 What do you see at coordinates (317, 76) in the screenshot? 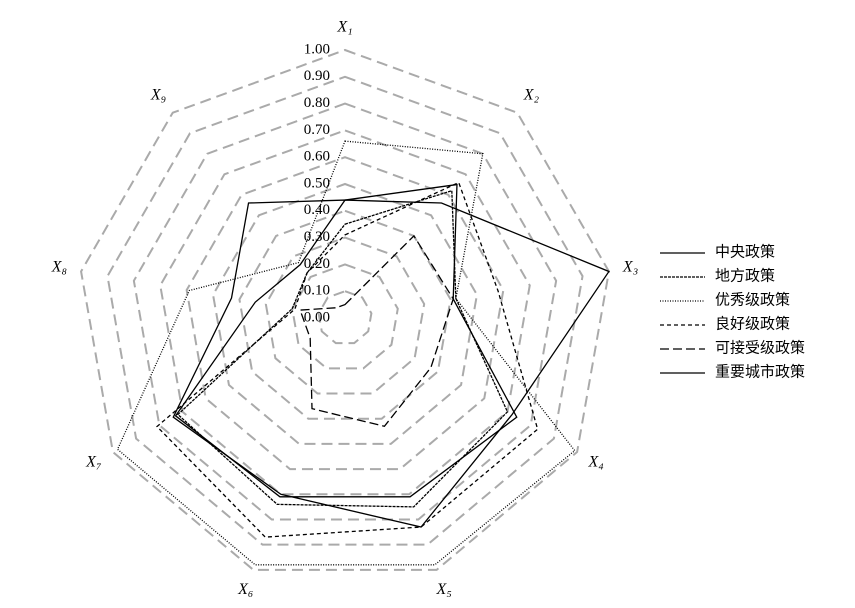
I see `r-tick-label: 0.90` at bounding box center [317, 76].